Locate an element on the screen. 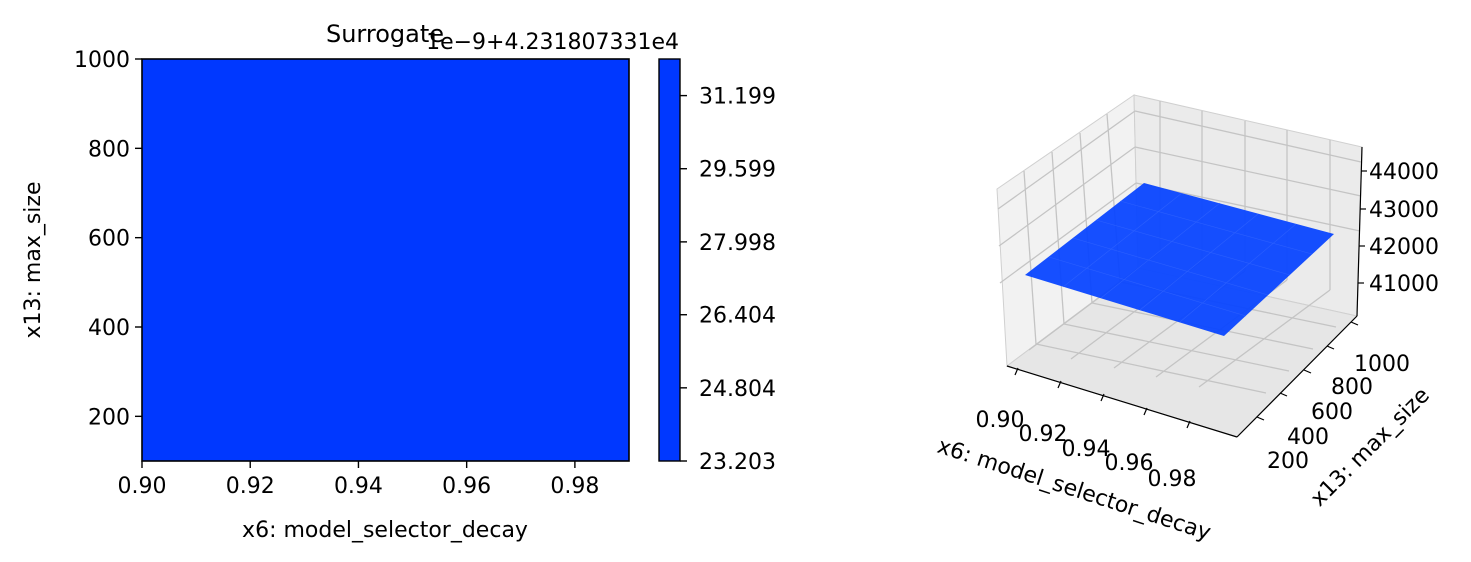 The width and height of the screenshot is (1471, 562). heatmap-y-tick-label: 200 is located at coordinates (109, 417).